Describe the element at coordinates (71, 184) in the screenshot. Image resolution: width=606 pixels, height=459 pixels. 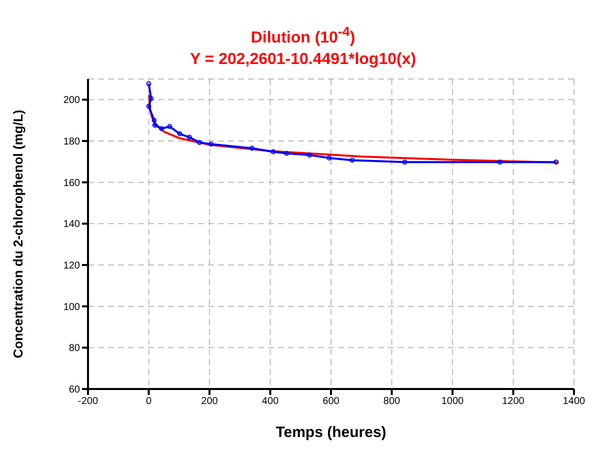
I see `y-tick-label: 160` at that location.